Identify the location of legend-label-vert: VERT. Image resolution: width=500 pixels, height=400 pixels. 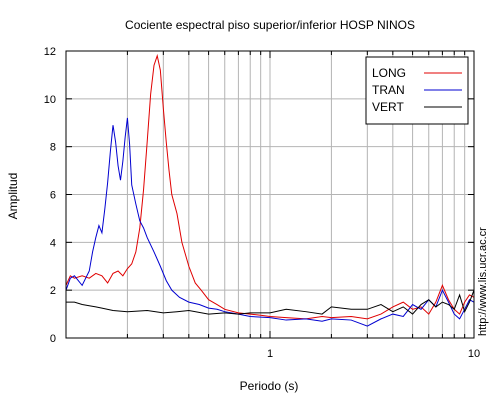
(388, 107).